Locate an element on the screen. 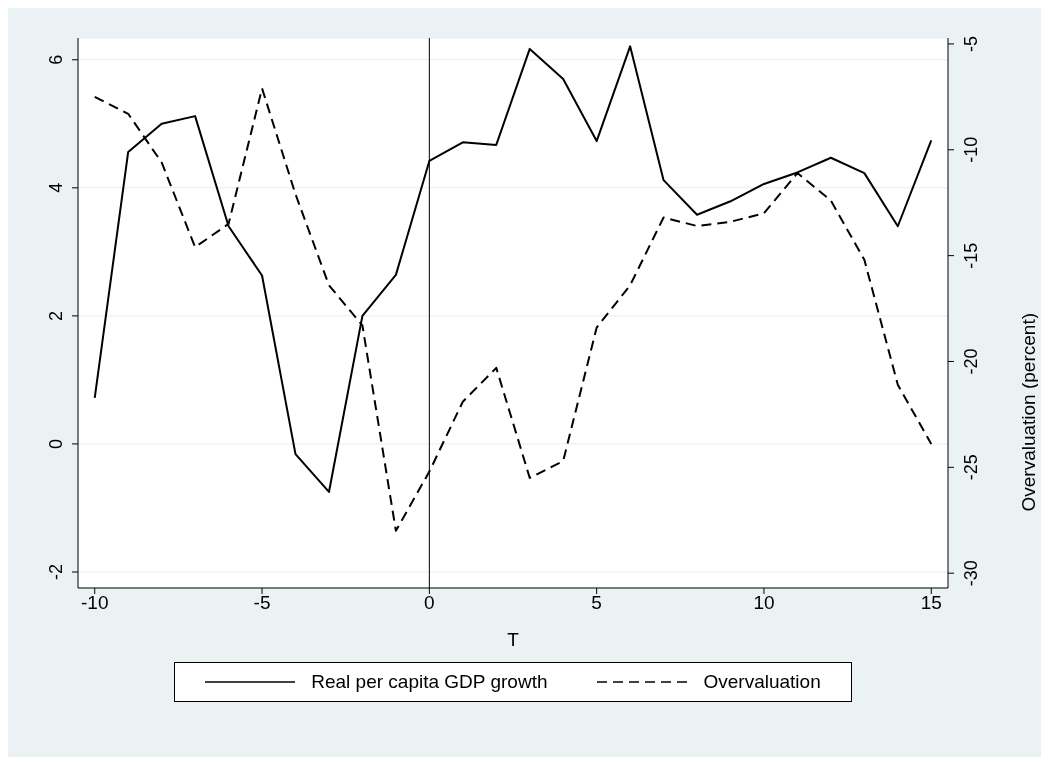  y2-tick-label: -10 is located at coordinates (970, 149).